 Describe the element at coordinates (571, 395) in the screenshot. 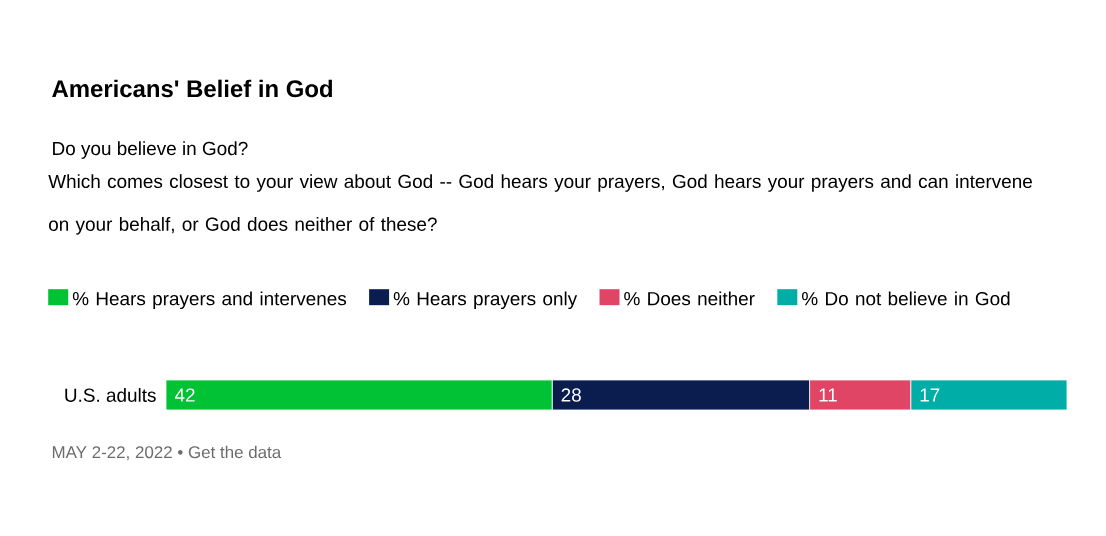

I see `data-label: 28` at that location.